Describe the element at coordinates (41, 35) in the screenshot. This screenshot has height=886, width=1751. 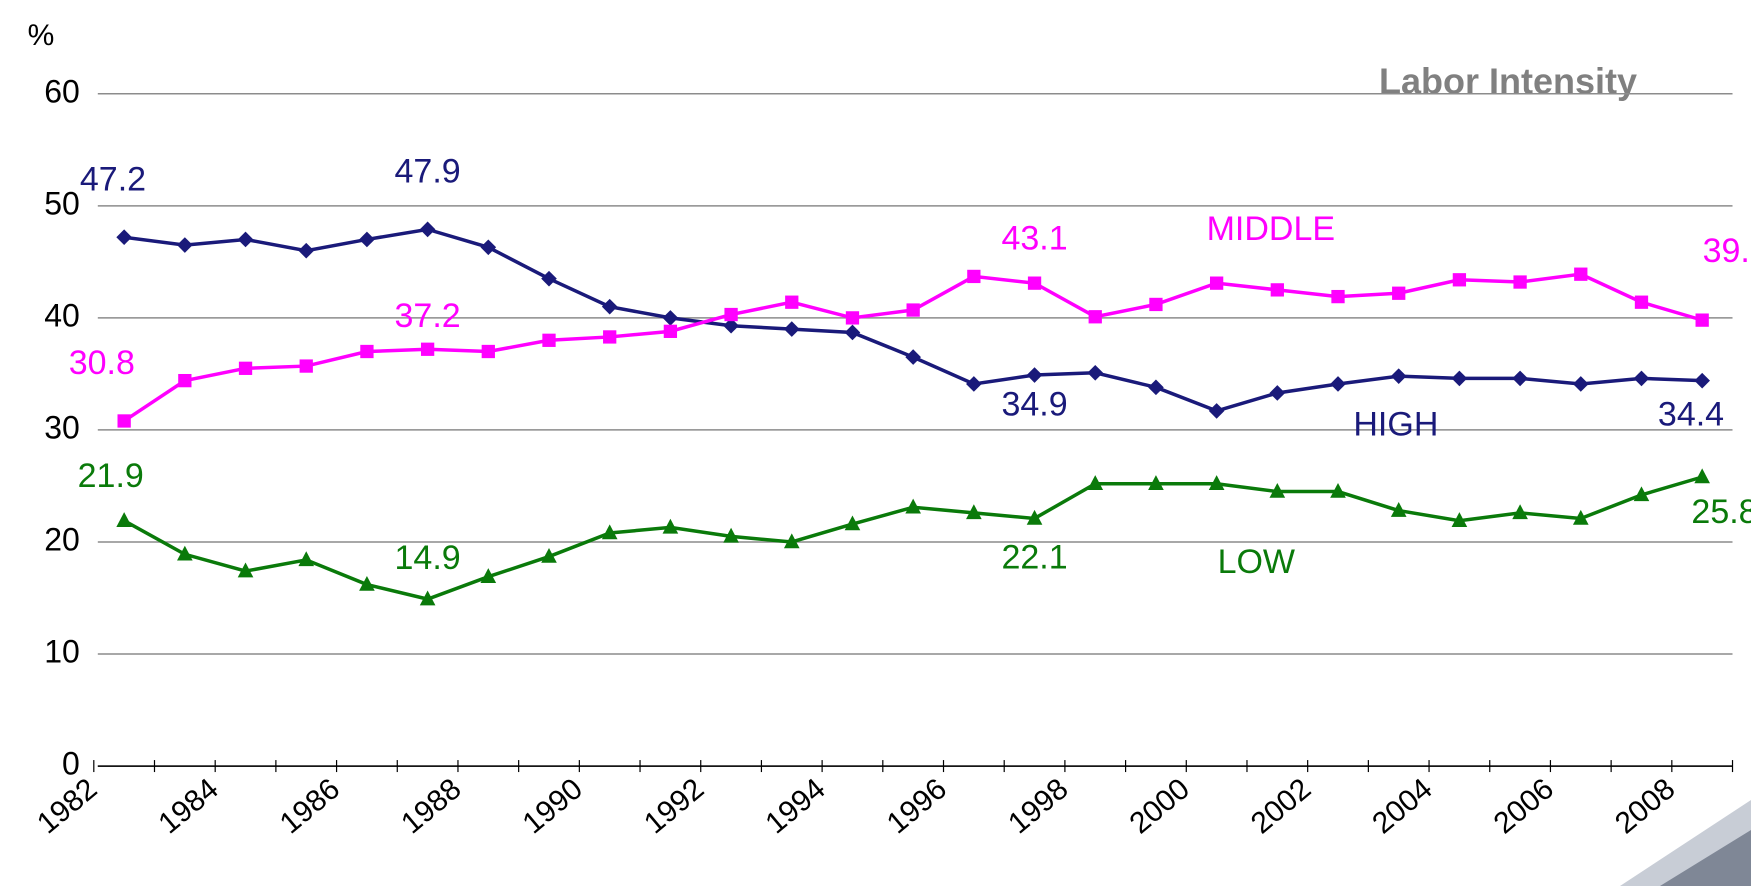
I see `y-axis-label: %` at that location.